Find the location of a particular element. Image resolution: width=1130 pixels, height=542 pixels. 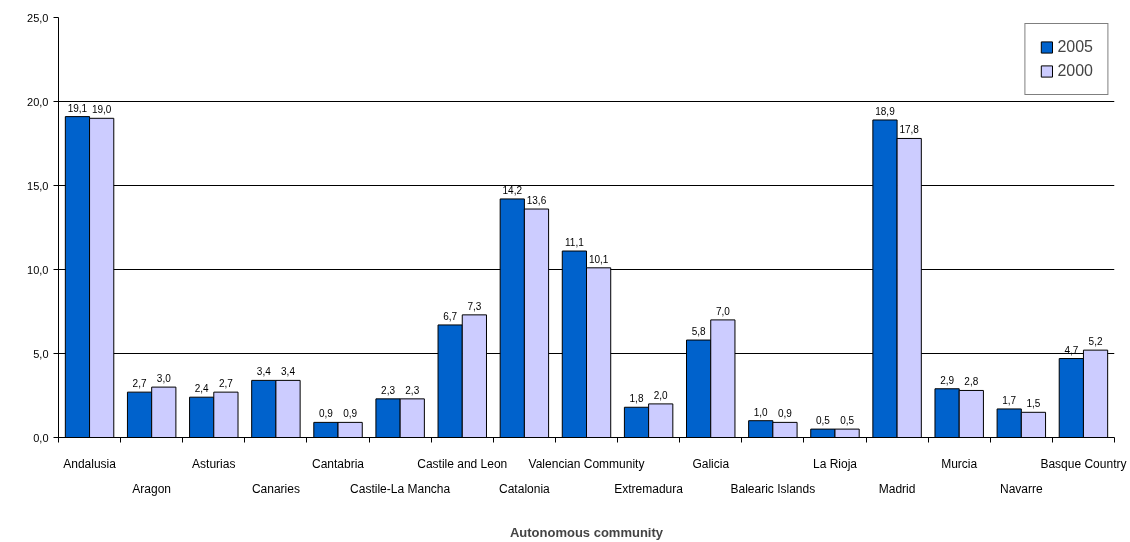

data-label: 19,1 is located at coordinates (77, 108).